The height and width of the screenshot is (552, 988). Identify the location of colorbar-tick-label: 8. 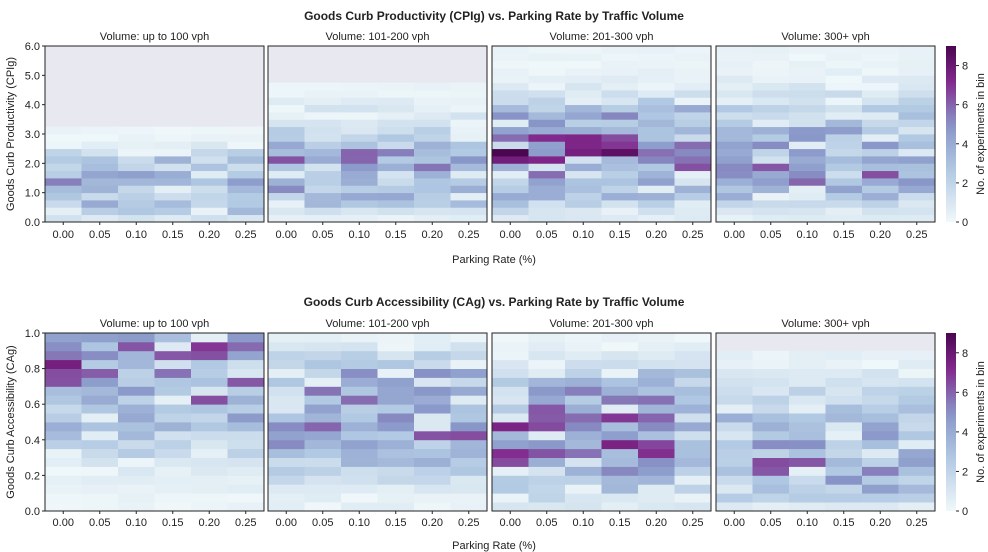
(965, 354).